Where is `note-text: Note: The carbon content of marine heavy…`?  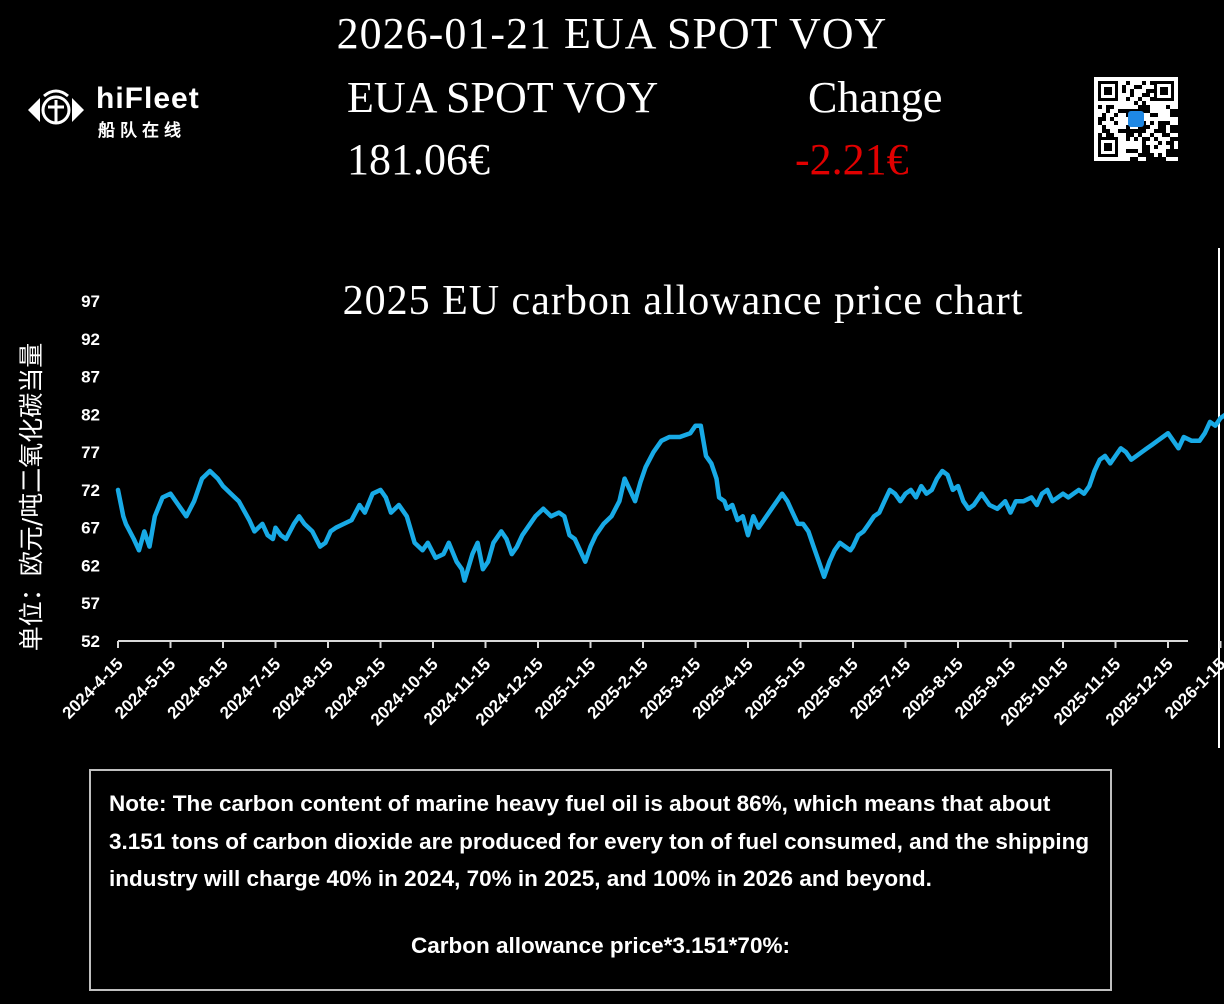 note-text: Note: The carbon content of marine heavy… is located at coordinates (599, 841).